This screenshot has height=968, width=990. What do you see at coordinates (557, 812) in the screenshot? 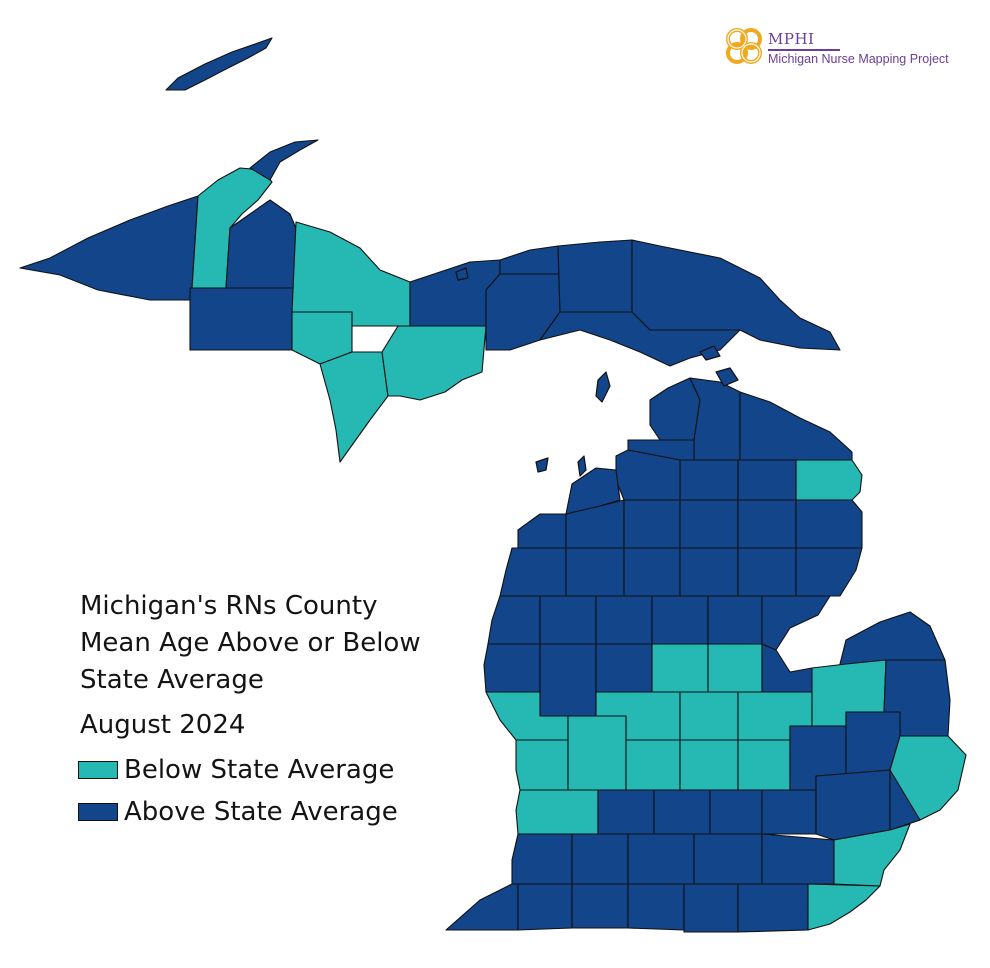
I see `county-allegan` at bounding box center [557, 812].